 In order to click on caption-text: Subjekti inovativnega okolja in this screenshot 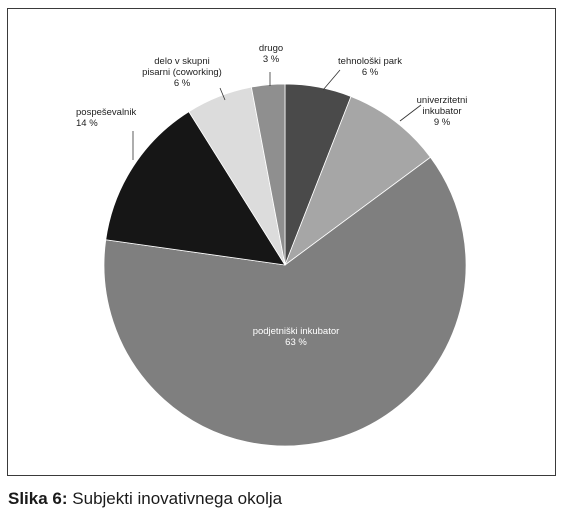, I will do `click(177, 498)`.